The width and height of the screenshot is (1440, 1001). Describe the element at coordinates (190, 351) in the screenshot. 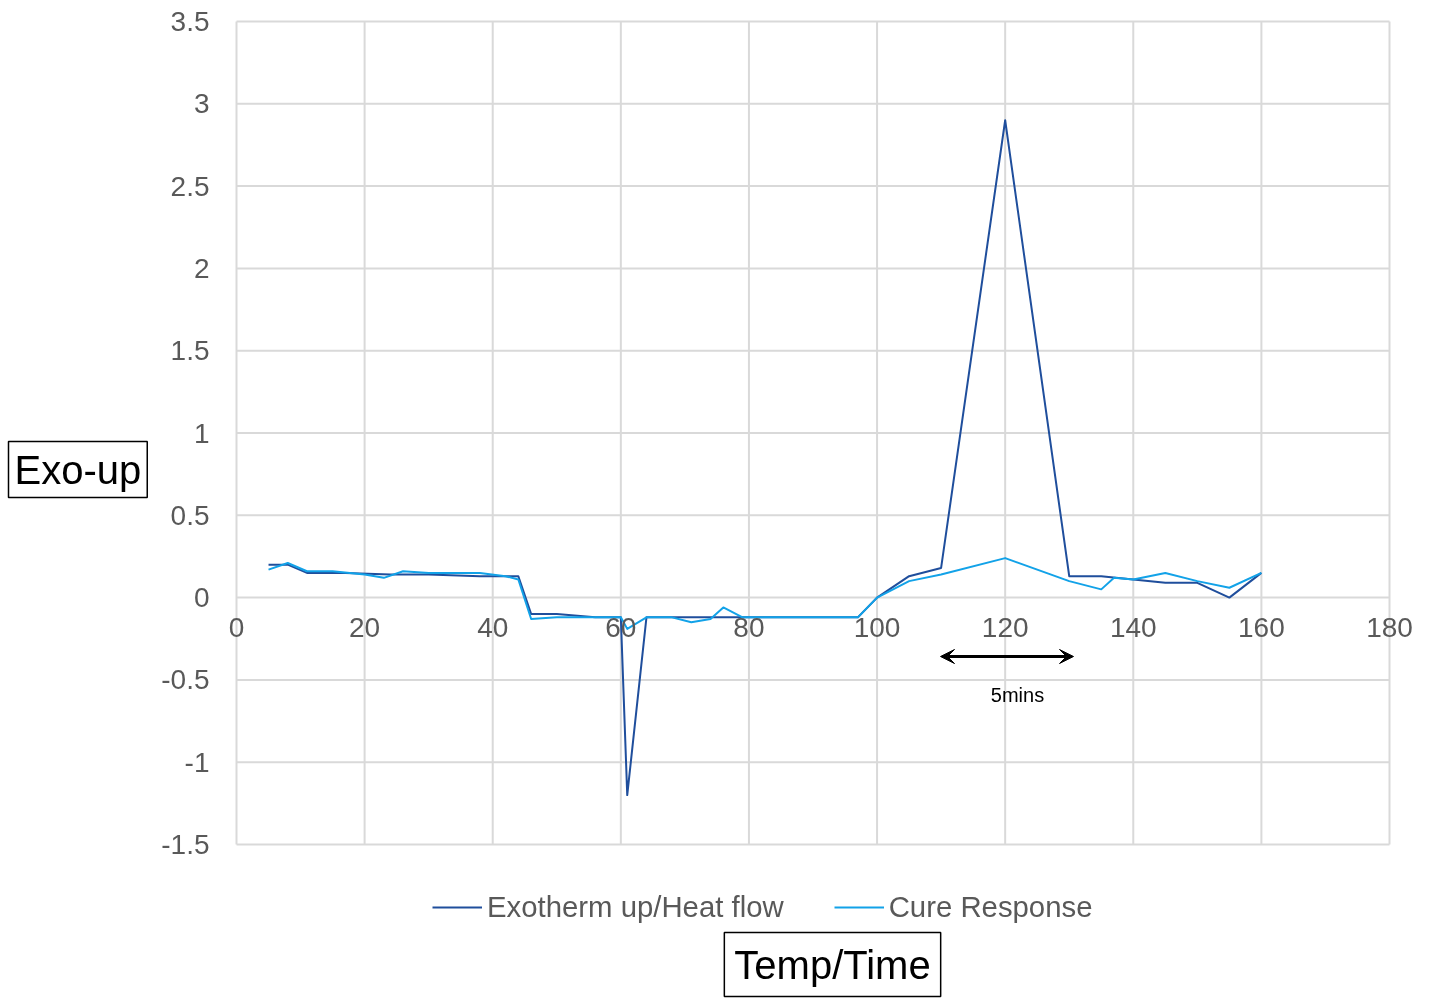

I see `y-tick-label: 1.5` at that location.